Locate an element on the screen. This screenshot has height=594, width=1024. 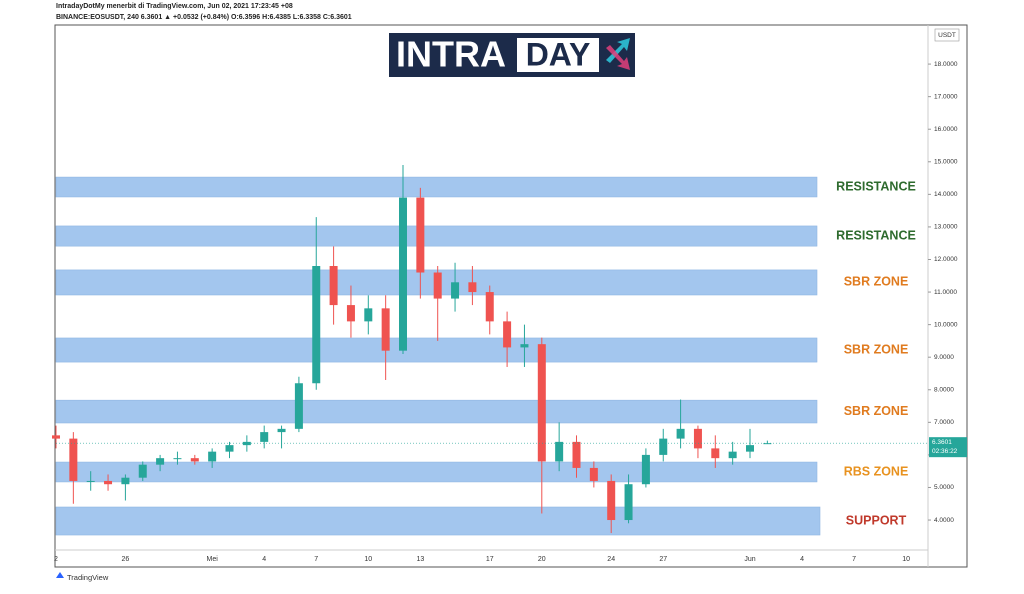
x-tick-label: 2 is located at coordinates (56, 559).